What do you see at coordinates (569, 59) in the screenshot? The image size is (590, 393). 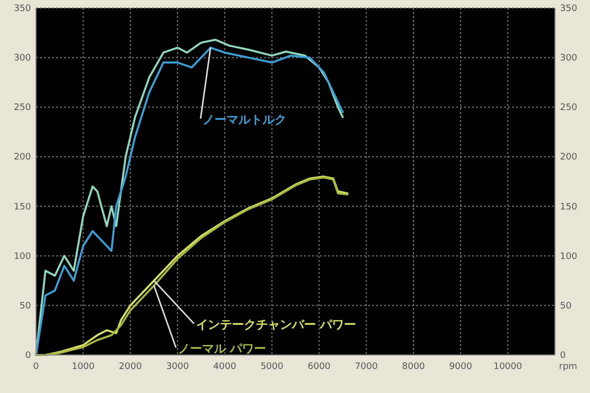 I see `y2-tick-label: 300` at bounding box center [569, 59].